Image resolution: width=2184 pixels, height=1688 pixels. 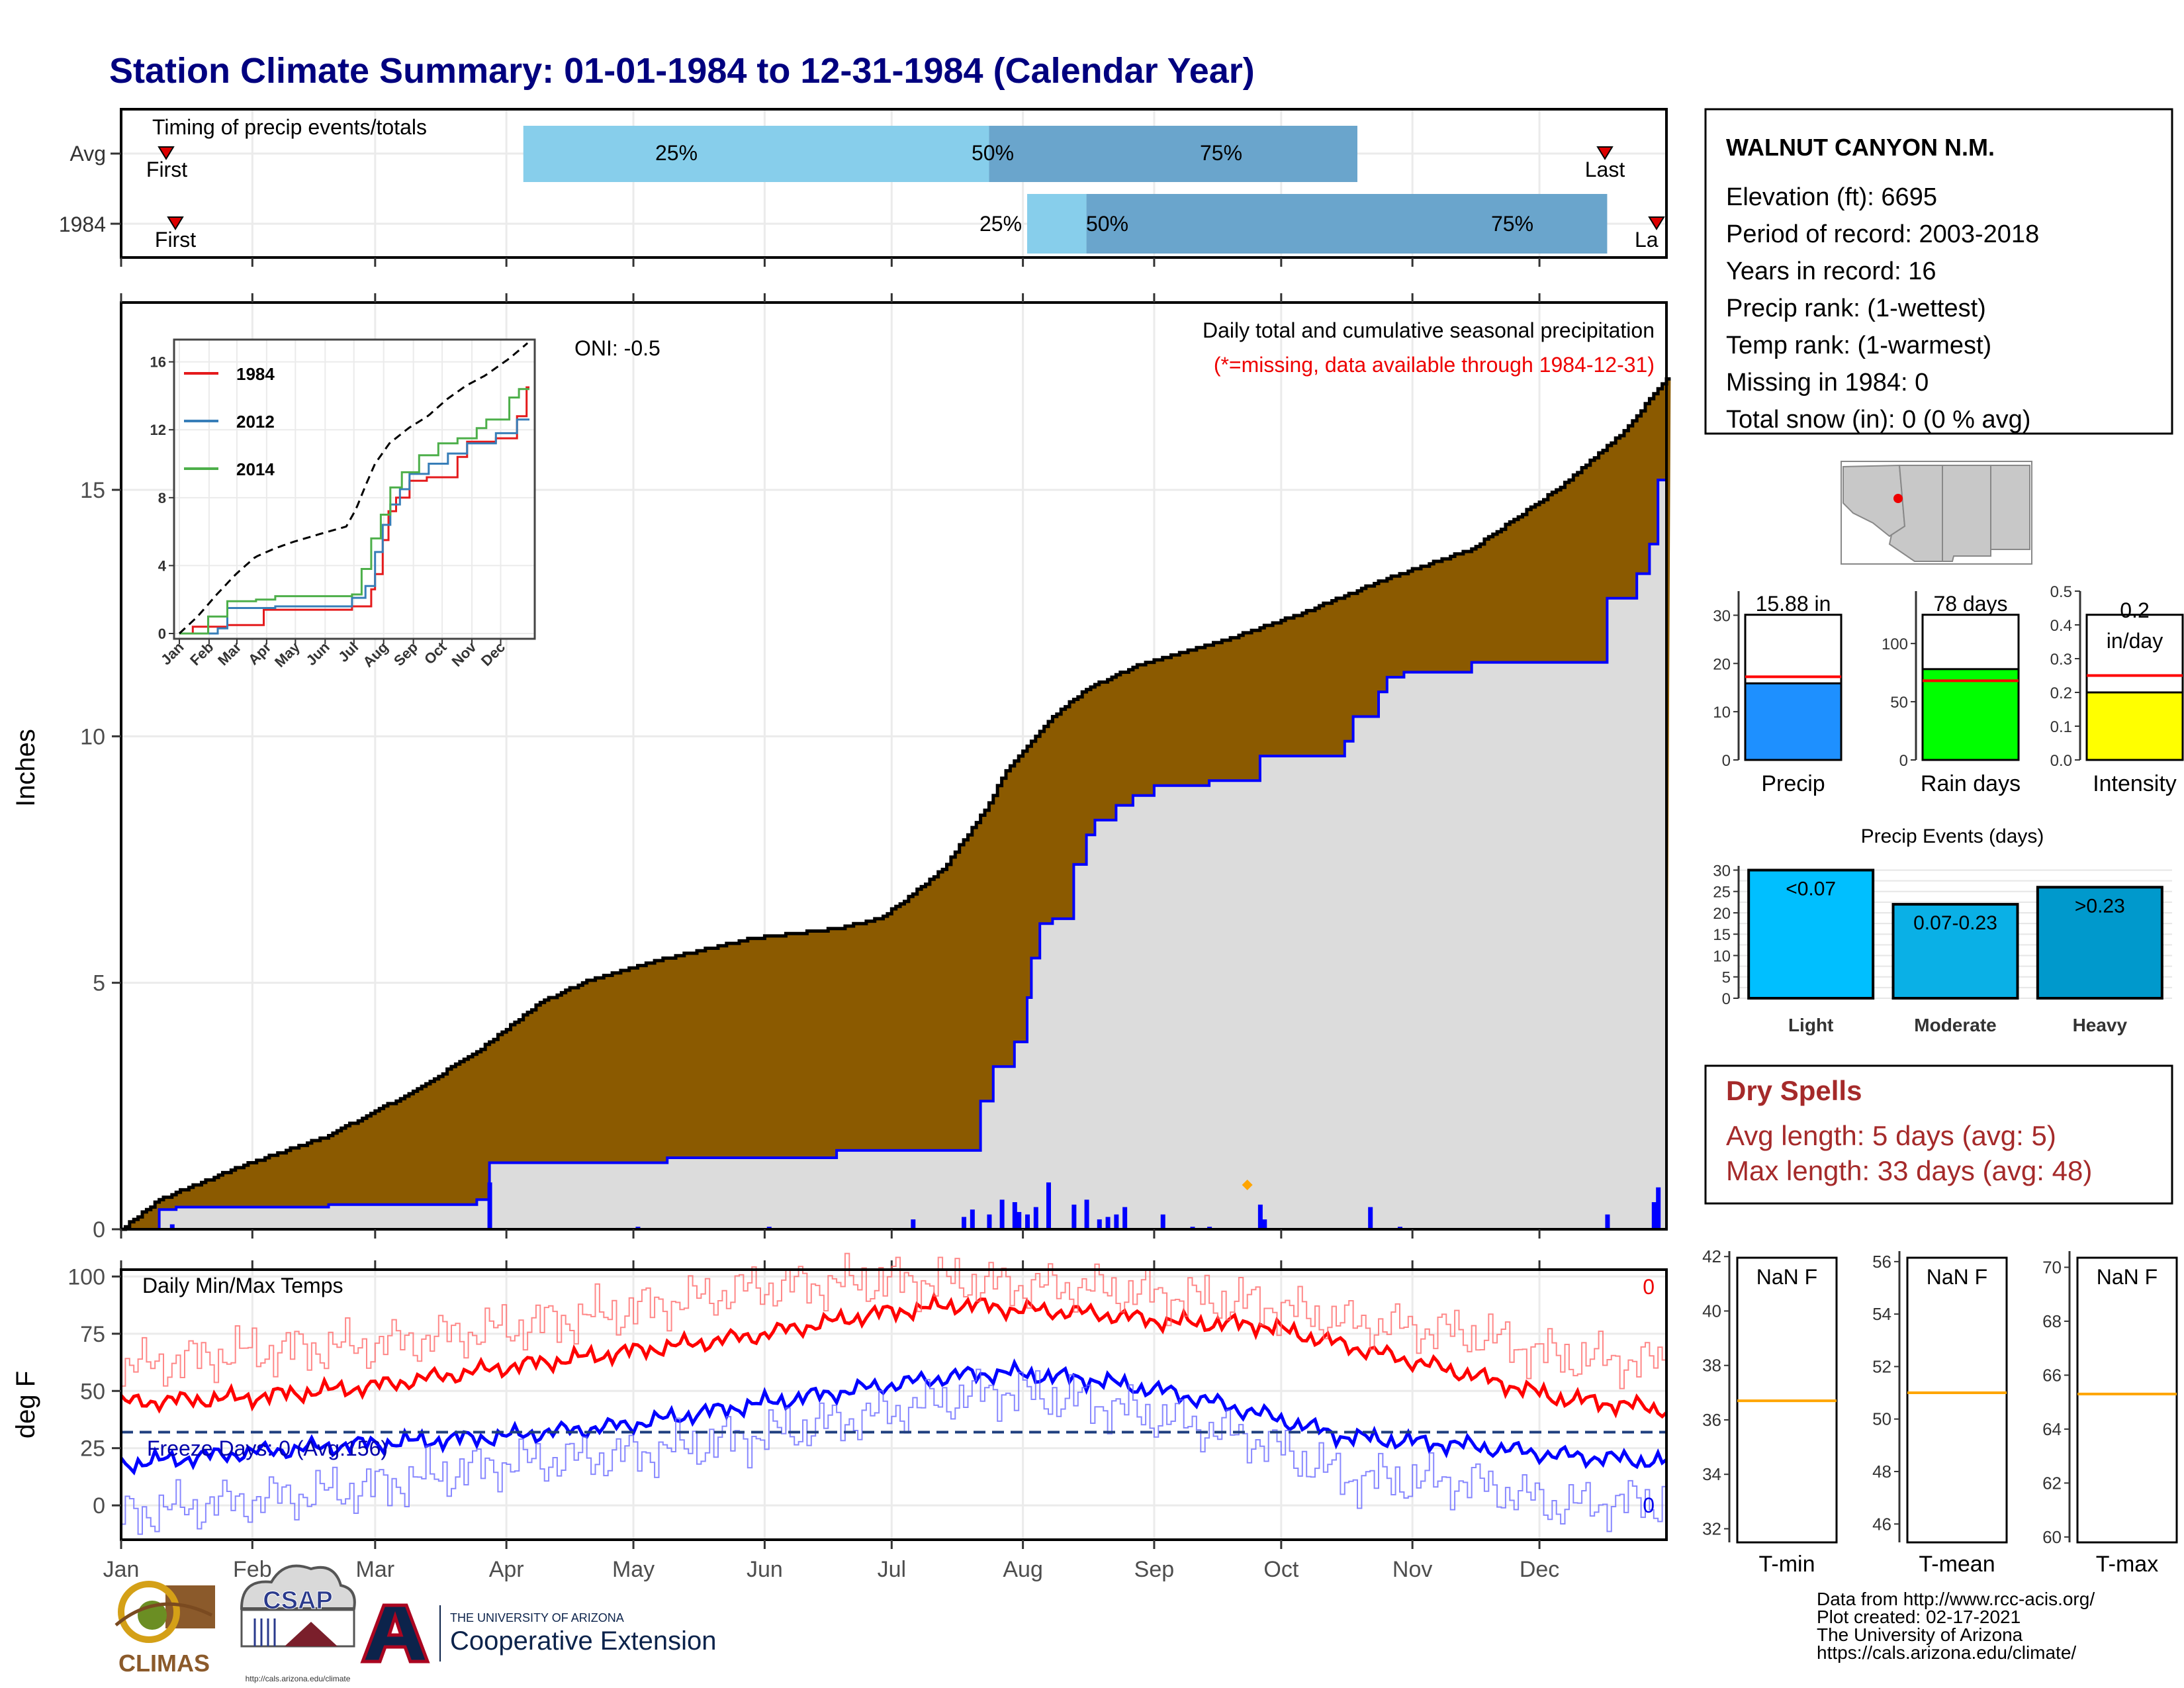 What do you see at coordinates (1065, 190) in the screenshot?
I see `timing-bars` at bounding box center [1065, 190].